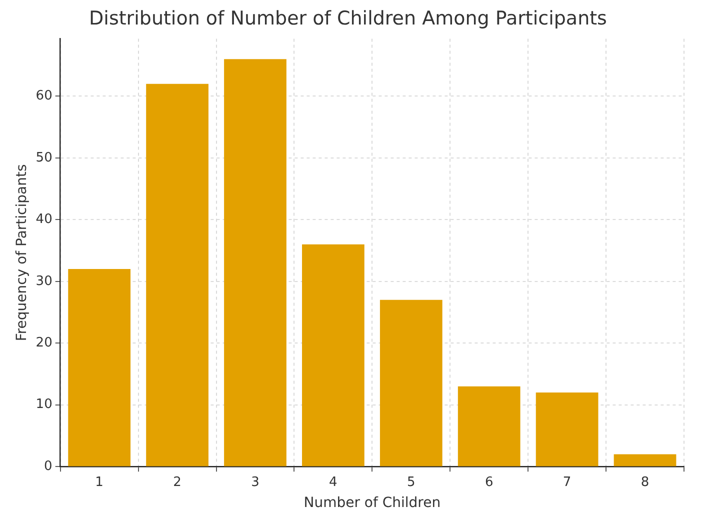 This screenshot has height=522, width=712. What do you see at coordinates (372, 503) in the screenshot?
I see `x-axis-title: Number of Children` at bounding box center [372, 503].